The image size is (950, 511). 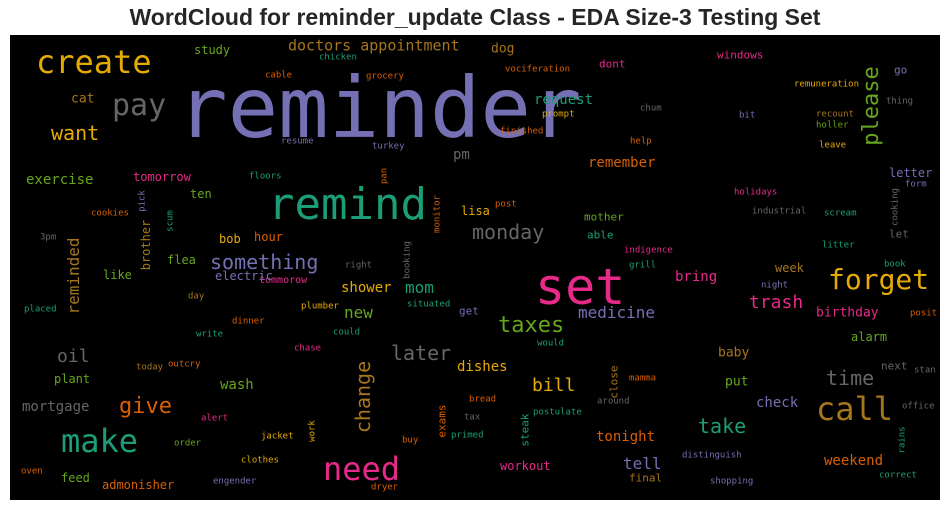 I want to click on word-industrial: industrial, so click(x=779, y=211).